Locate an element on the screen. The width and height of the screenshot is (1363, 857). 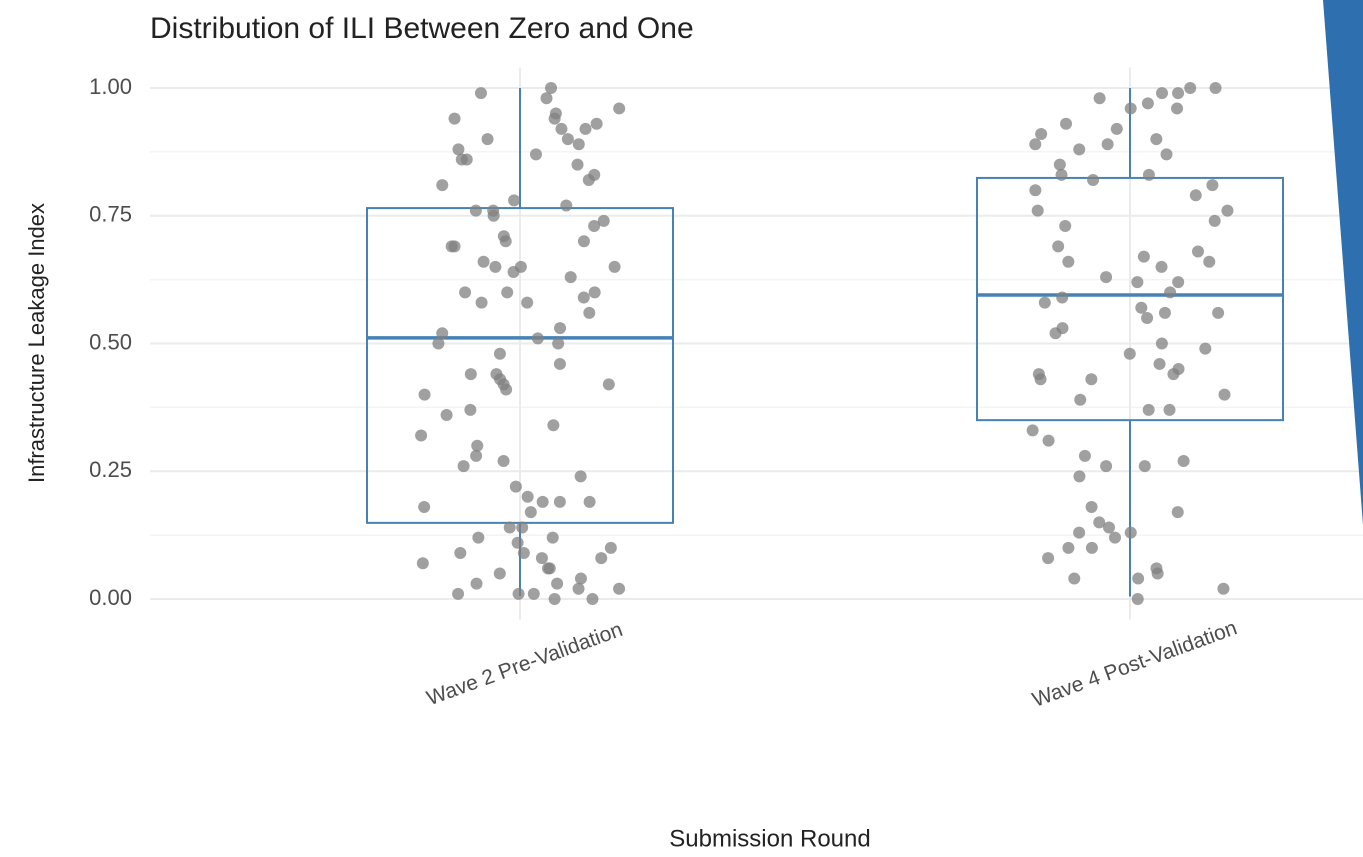
x-tick-label: Wave 2 Pre-Validation is located at coordinates (525, 664).